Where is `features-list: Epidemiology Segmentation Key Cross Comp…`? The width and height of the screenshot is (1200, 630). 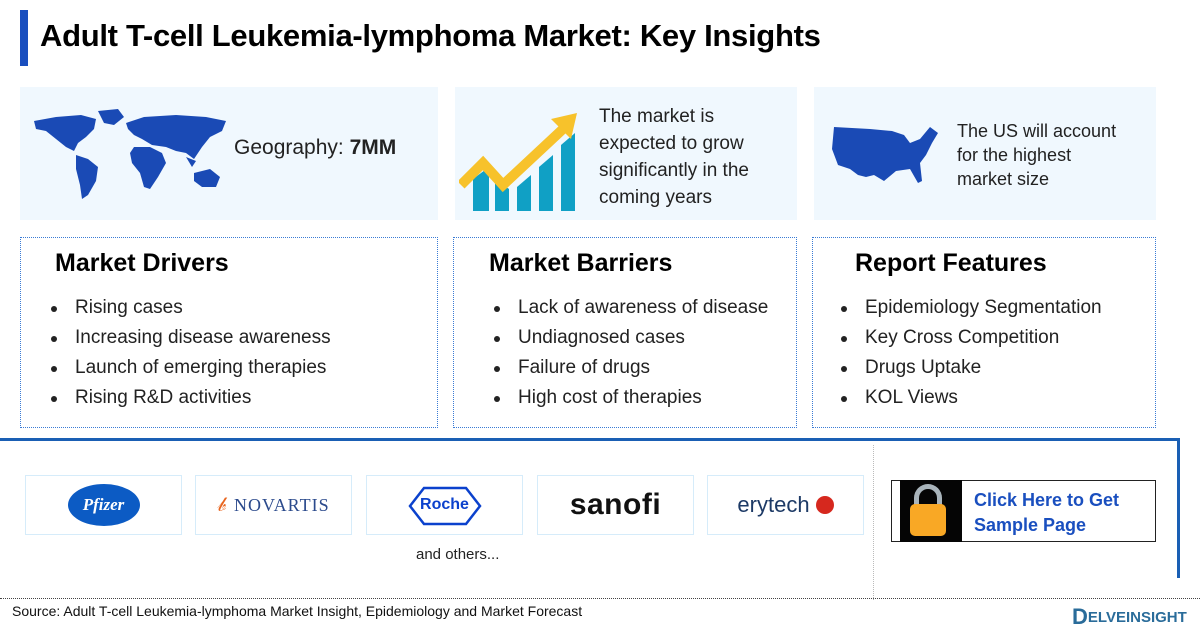 features-list: Epidemiology Segmentation Key Cross Comp… is located at coordinates (971, 353).